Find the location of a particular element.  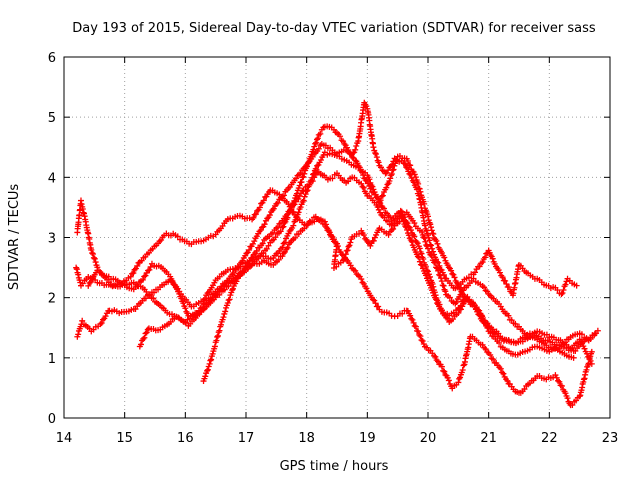

x-tick-label: 23 is located at coordinates (610, 438).